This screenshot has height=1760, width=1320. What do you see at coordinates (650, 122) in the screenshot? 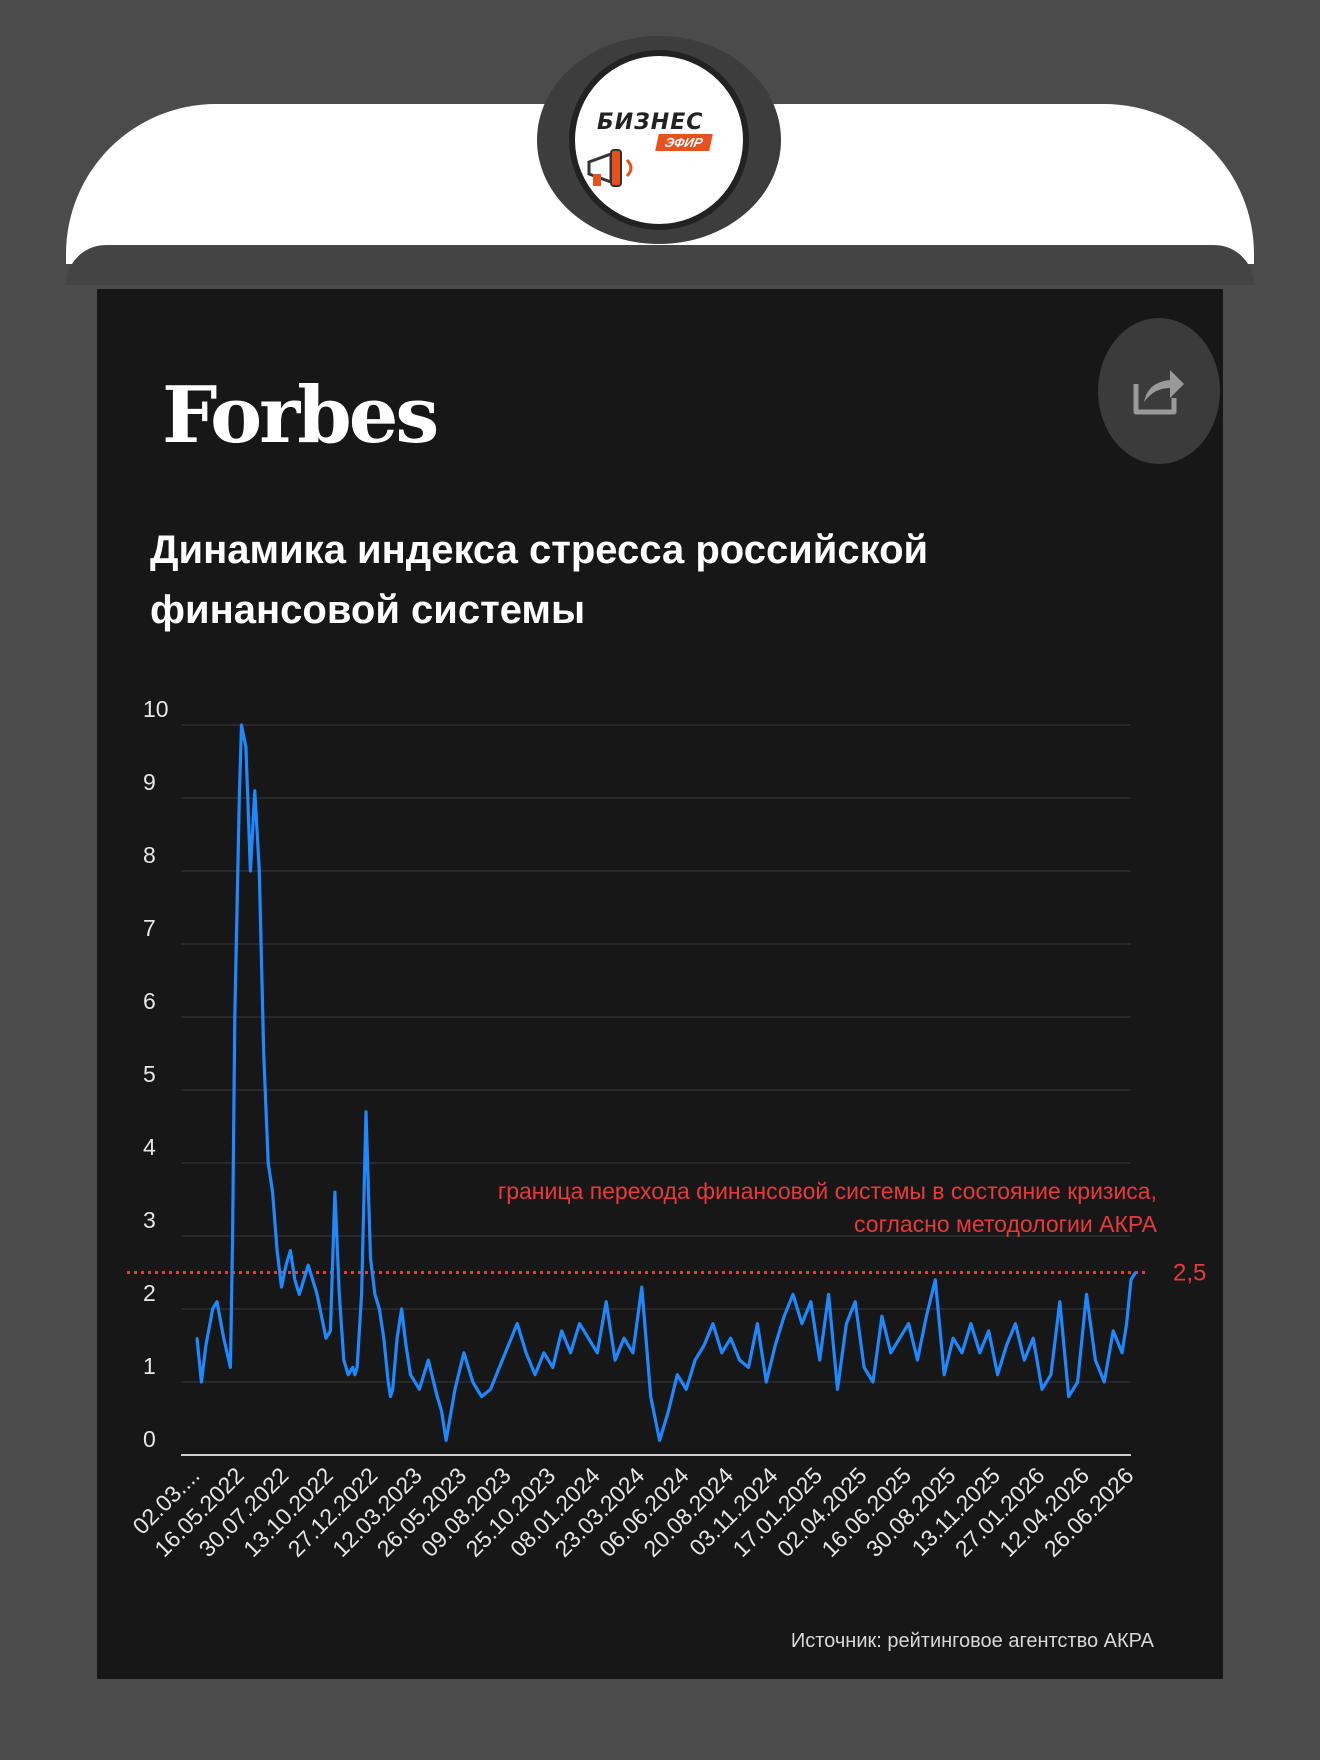
I see `channel-logo-text: БИЗНЕС` at bounding box center [650, 122].